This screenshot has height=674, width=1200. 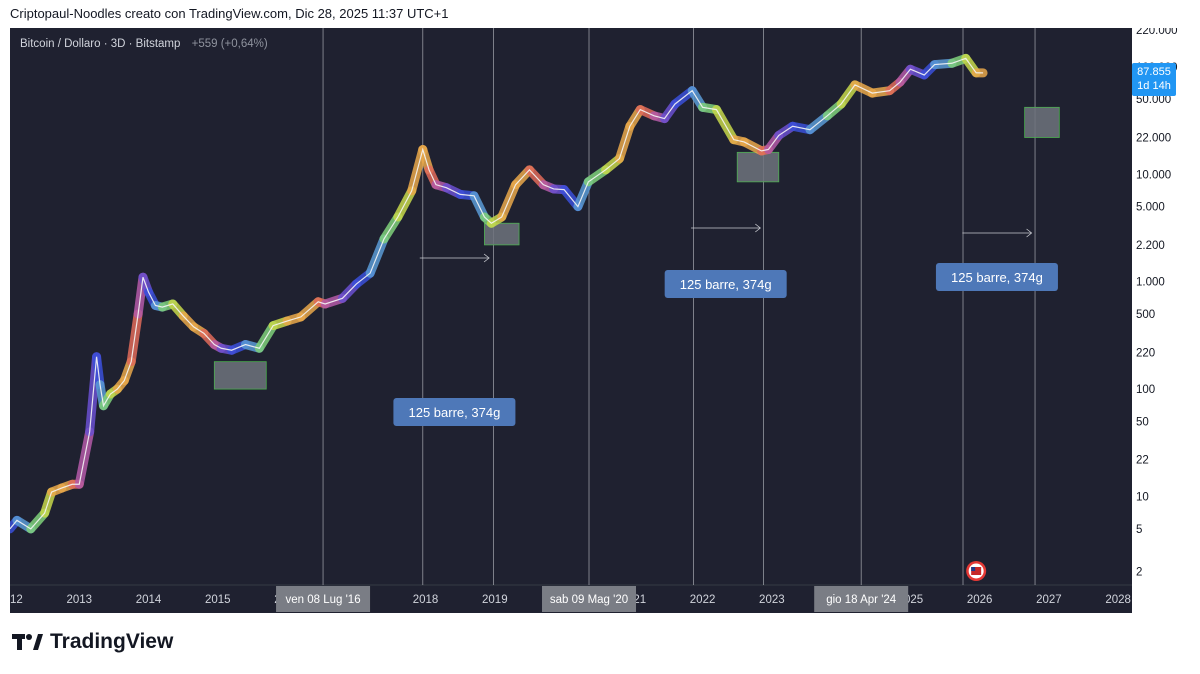 I want to click on tradingview-logo-icon, so click(x=27, y=642).